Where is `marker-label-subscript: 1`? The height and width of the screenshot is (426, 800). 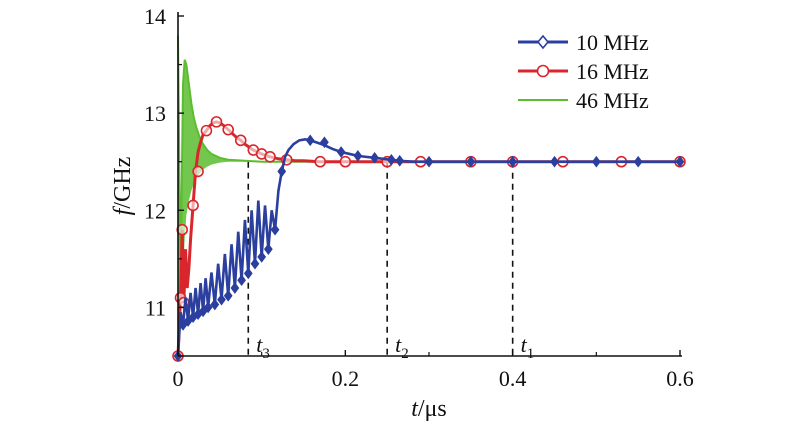 marker-label-subscript: 1 is located at coordinates (531, 354).